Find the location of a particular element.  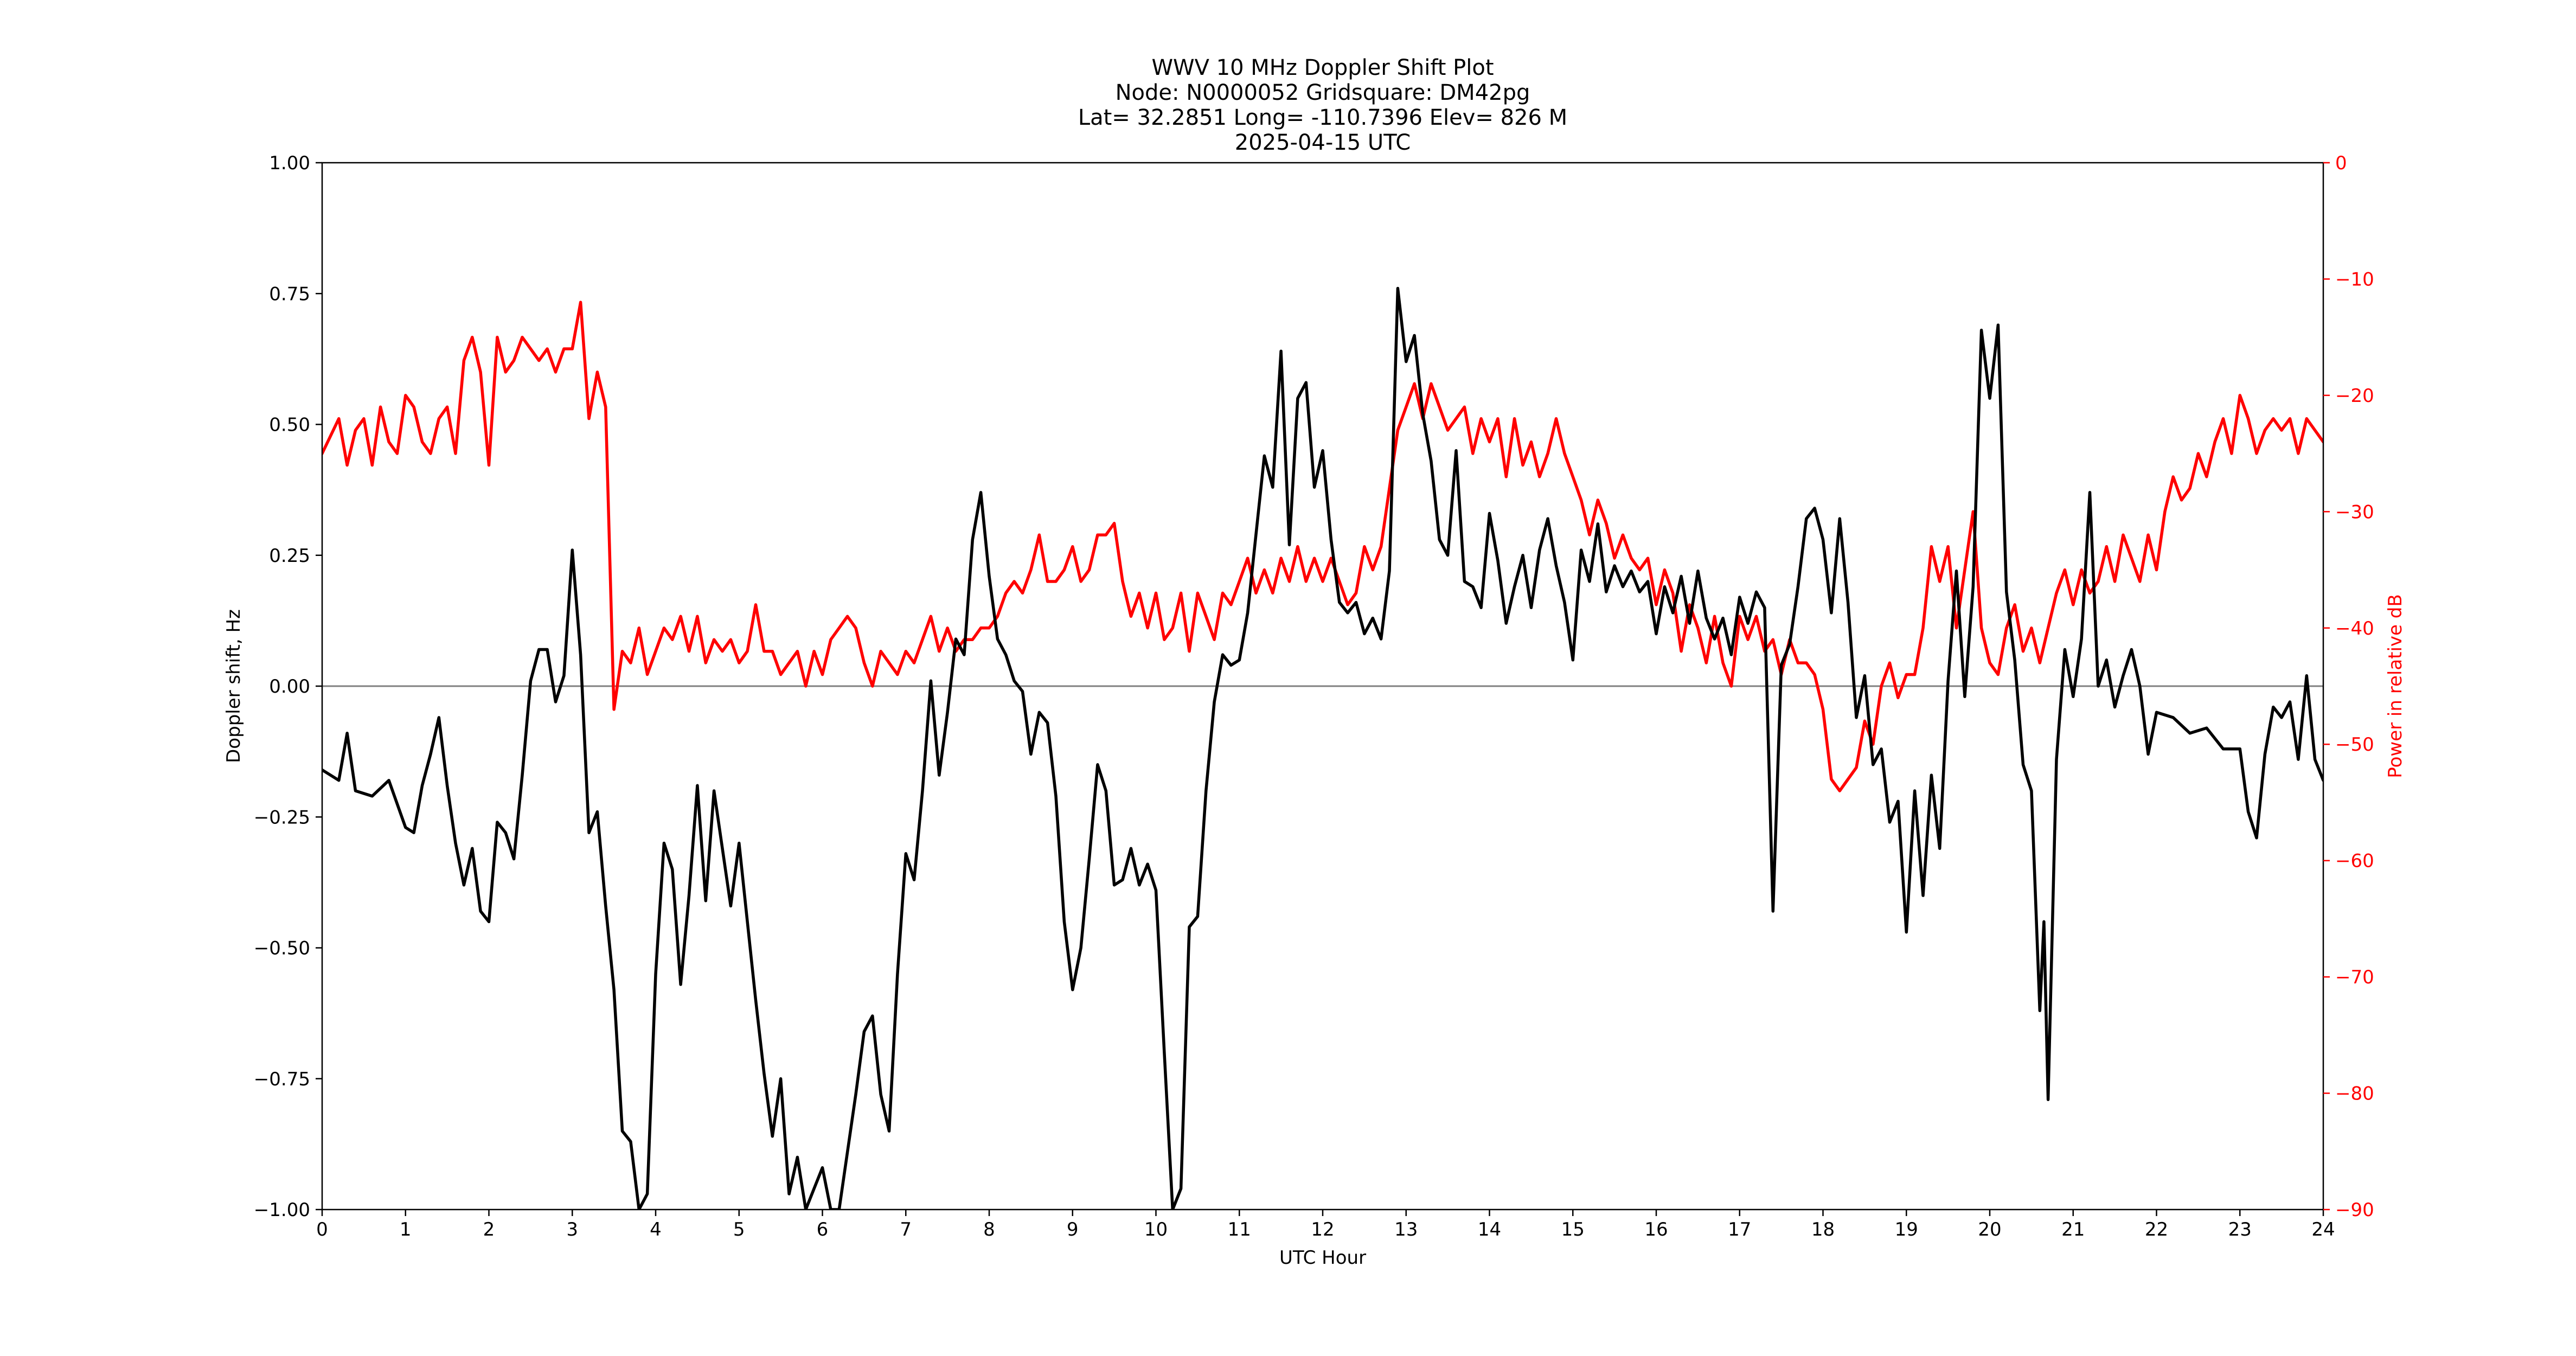

y2-tick-label: −50 is located at coordinates (2354, 745).